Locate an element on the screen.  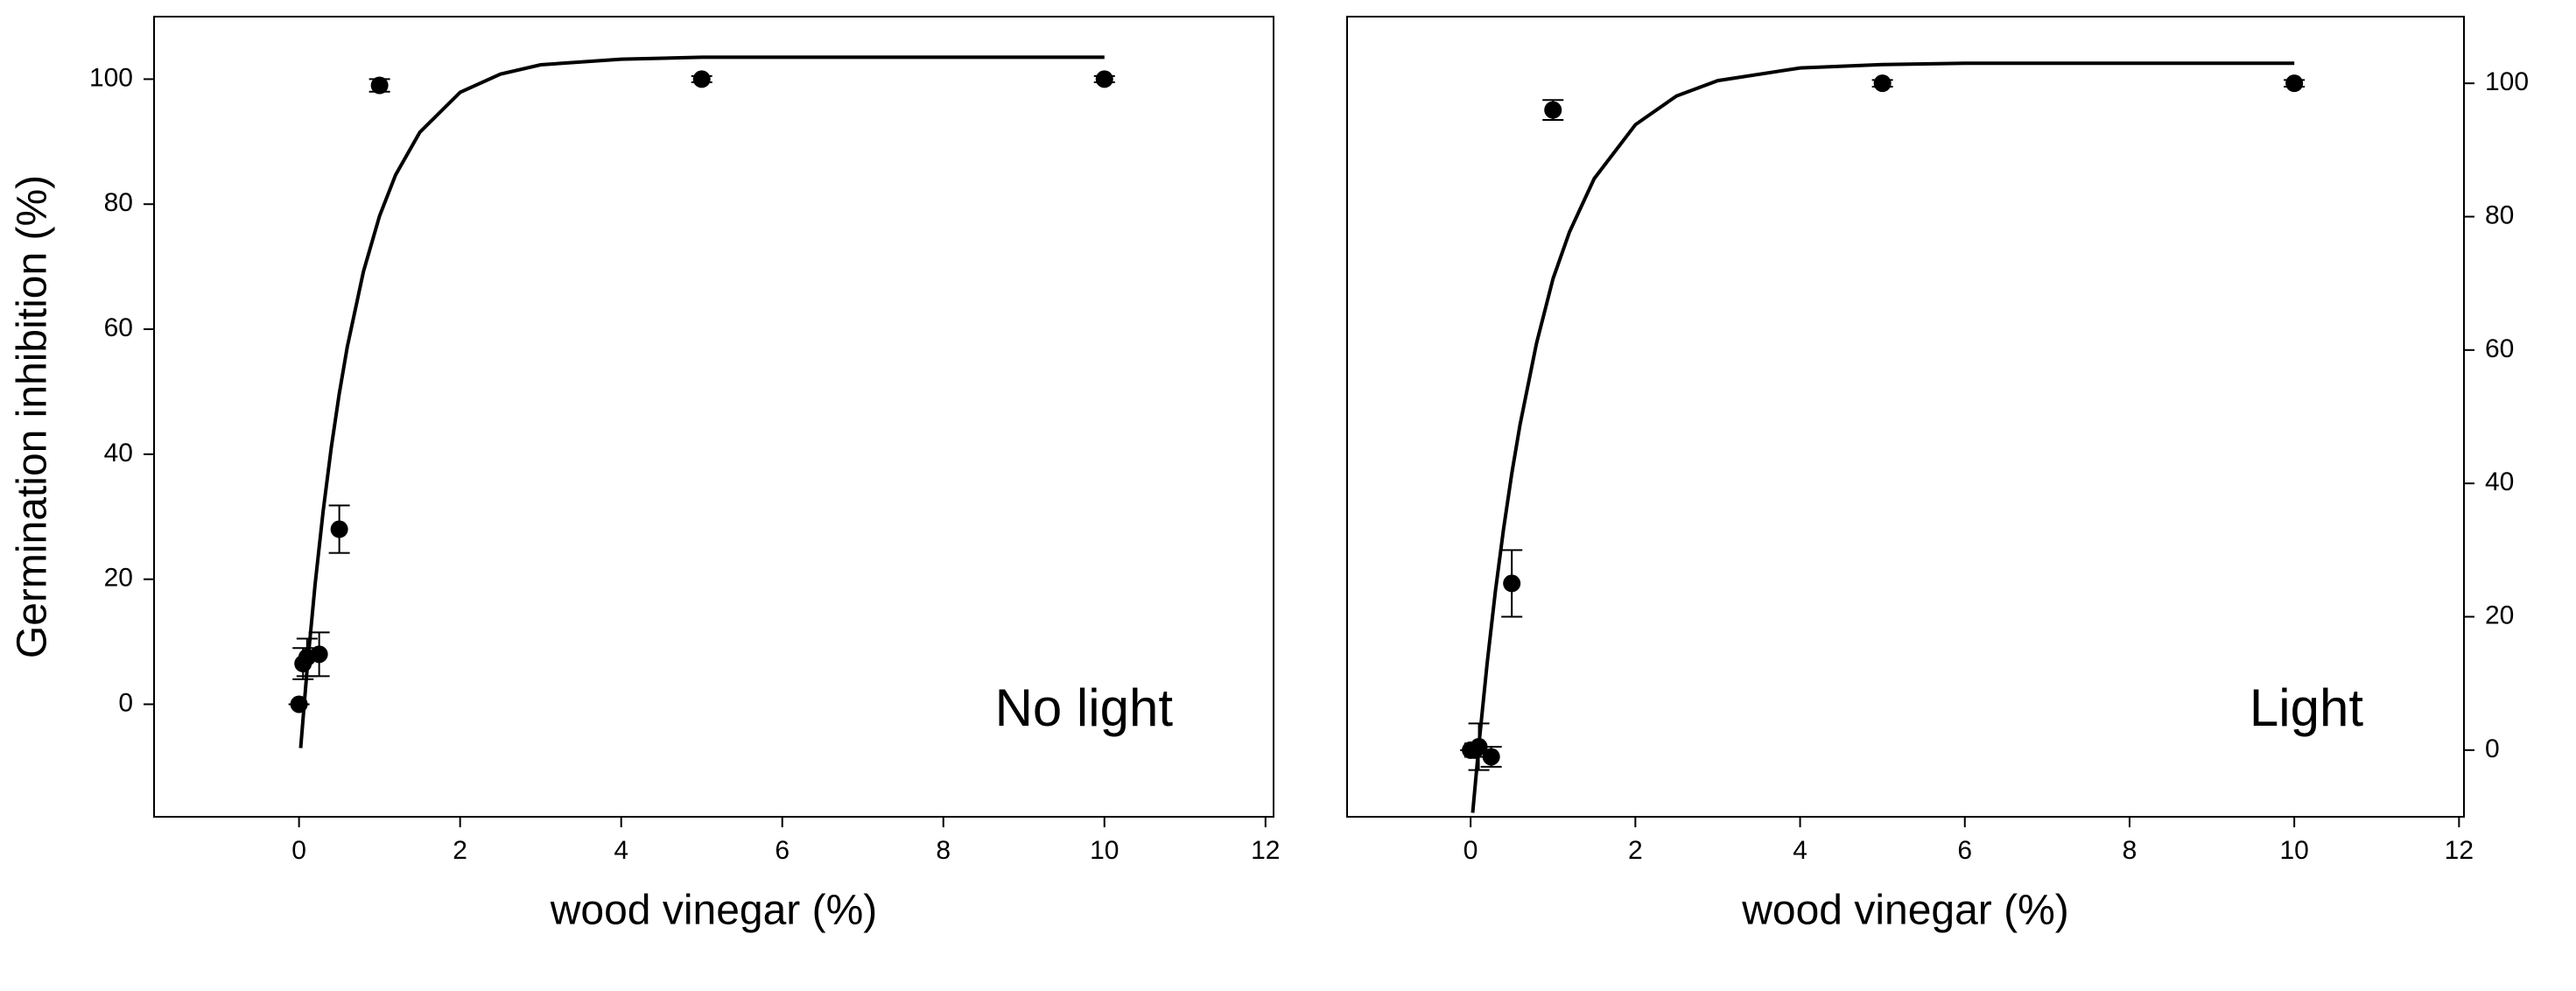
annotation: No light is located at coordinates (1084, 707).